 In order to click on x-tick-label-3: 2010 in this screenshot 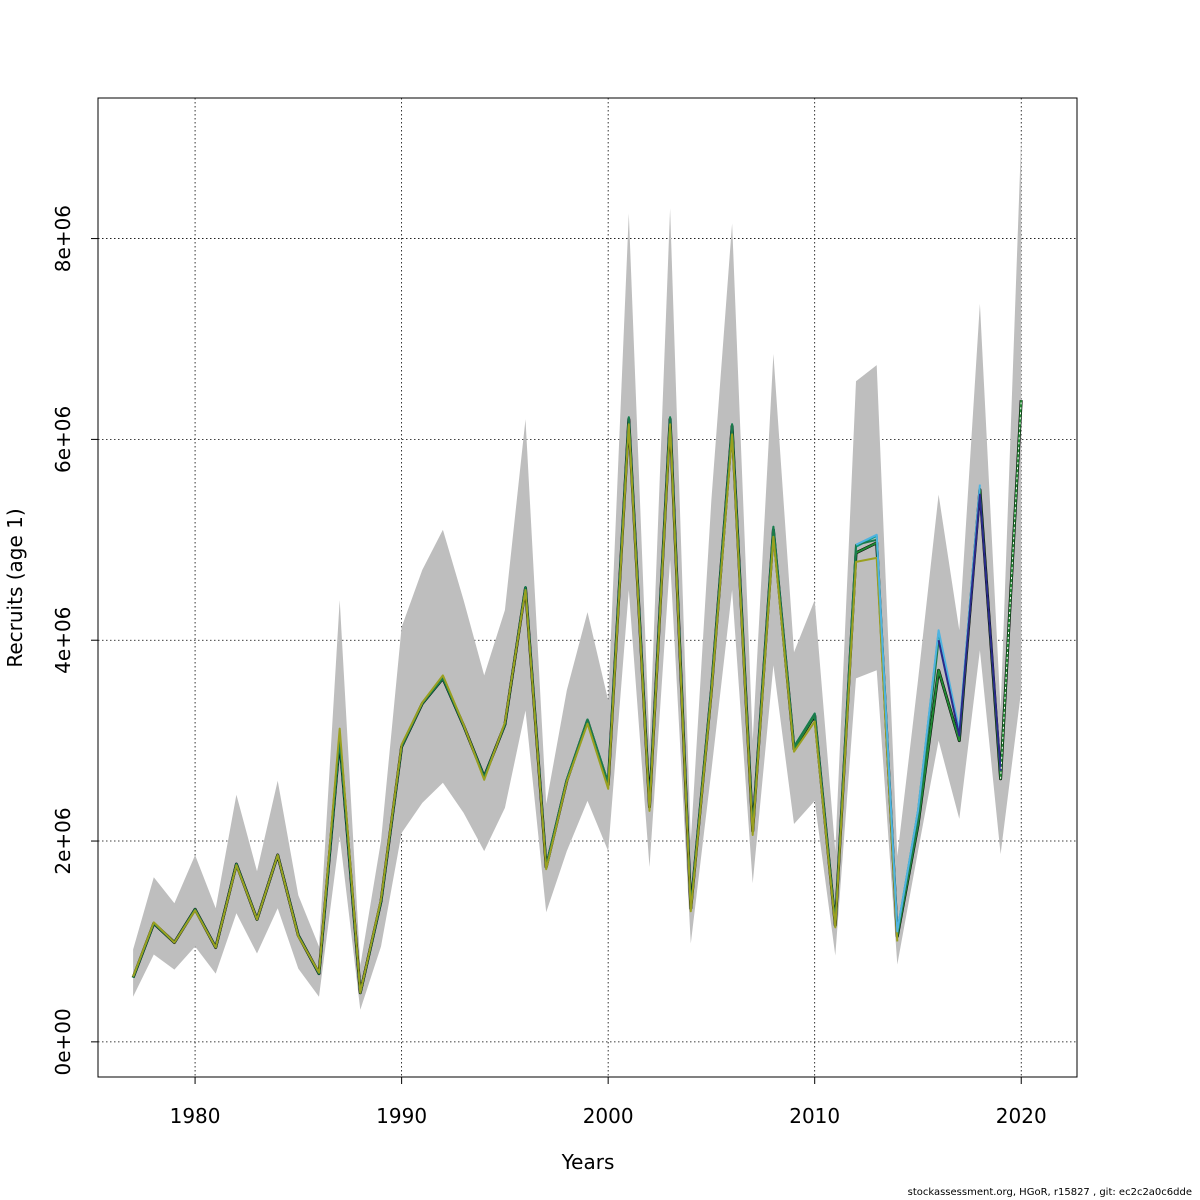, I will do `click(814, 1116)`.